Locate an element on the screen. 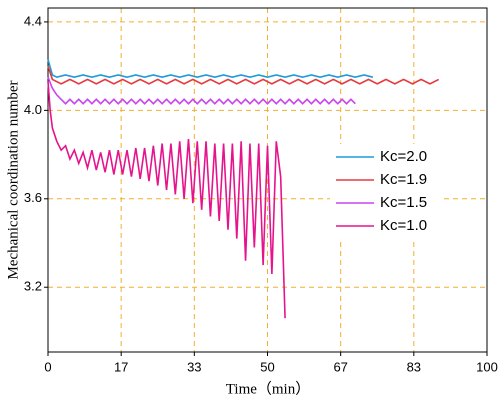  x-tick-label: 33 is located at coordinates (194, 366).